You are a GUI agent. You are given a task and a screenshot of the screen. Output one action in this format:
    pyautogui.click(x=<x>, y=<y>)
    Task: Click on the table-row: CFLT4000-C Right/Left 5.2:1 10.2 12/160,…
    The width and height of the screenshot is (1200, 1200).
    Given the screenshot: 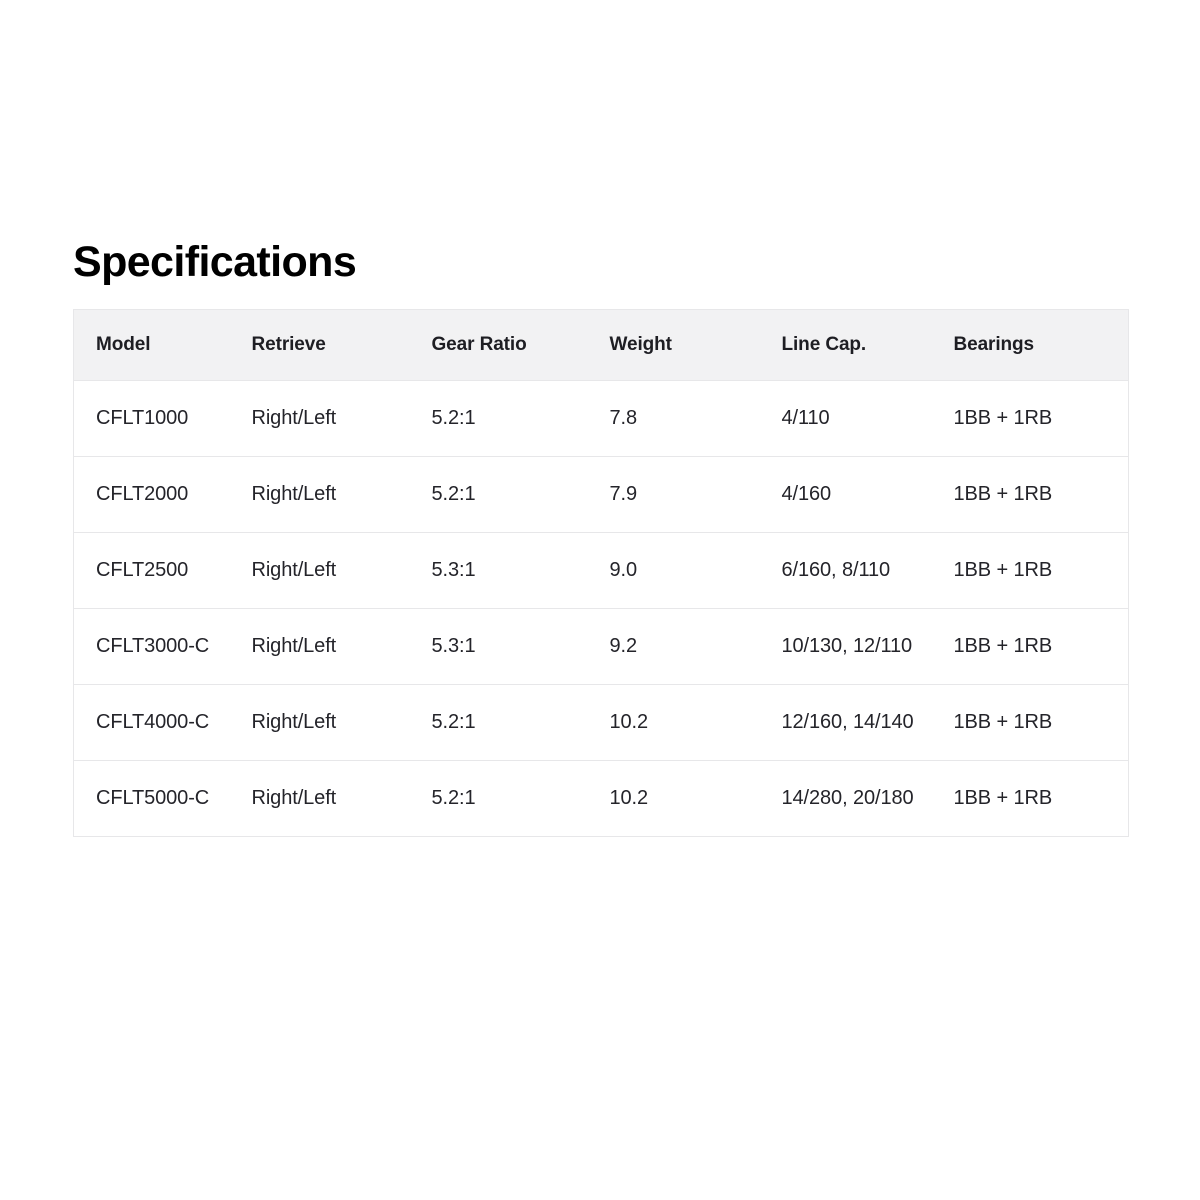 What is the action you would take?
    pyautogui.click(x=601, y=723)
    